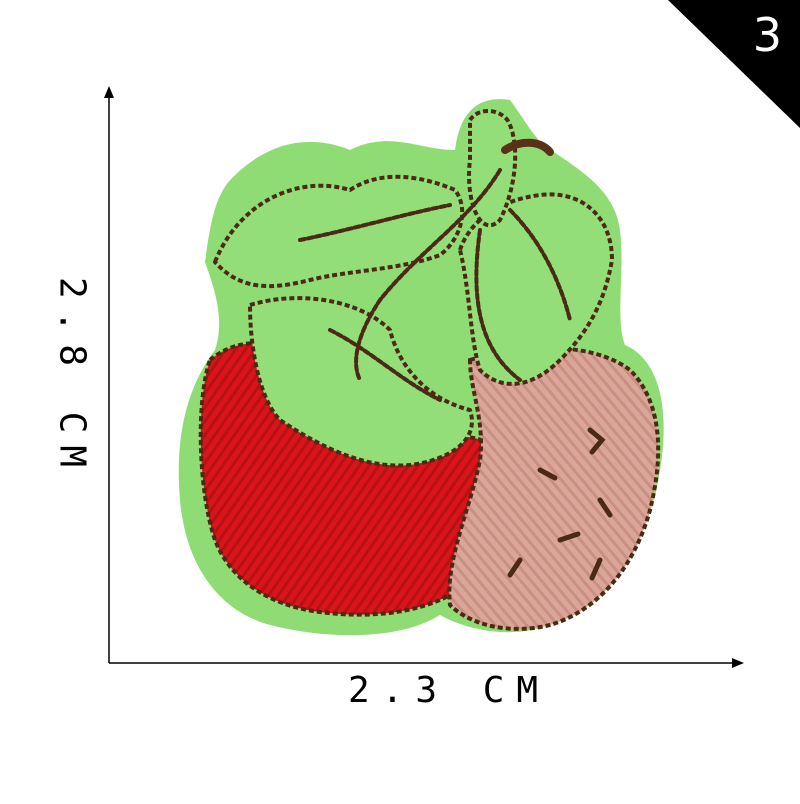 This screenshot has width=800, height=804. What do you see at coordinates (435, 285) in the screenshot?
I see `leaf-veins` at bounding box center [435, 285].